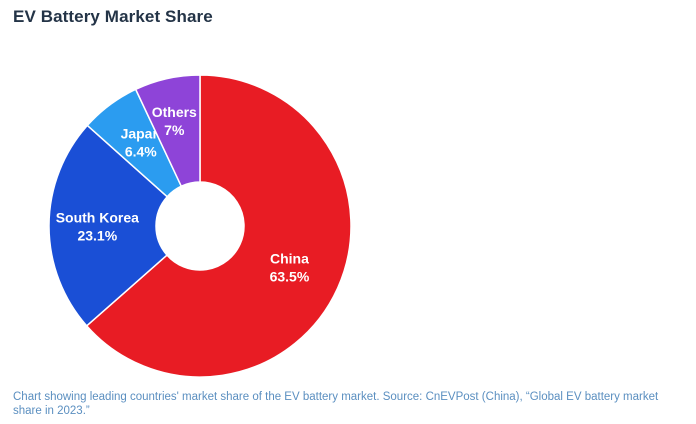  I want to click on slice-value-south-korea: 23.1%, so click(97, 236).